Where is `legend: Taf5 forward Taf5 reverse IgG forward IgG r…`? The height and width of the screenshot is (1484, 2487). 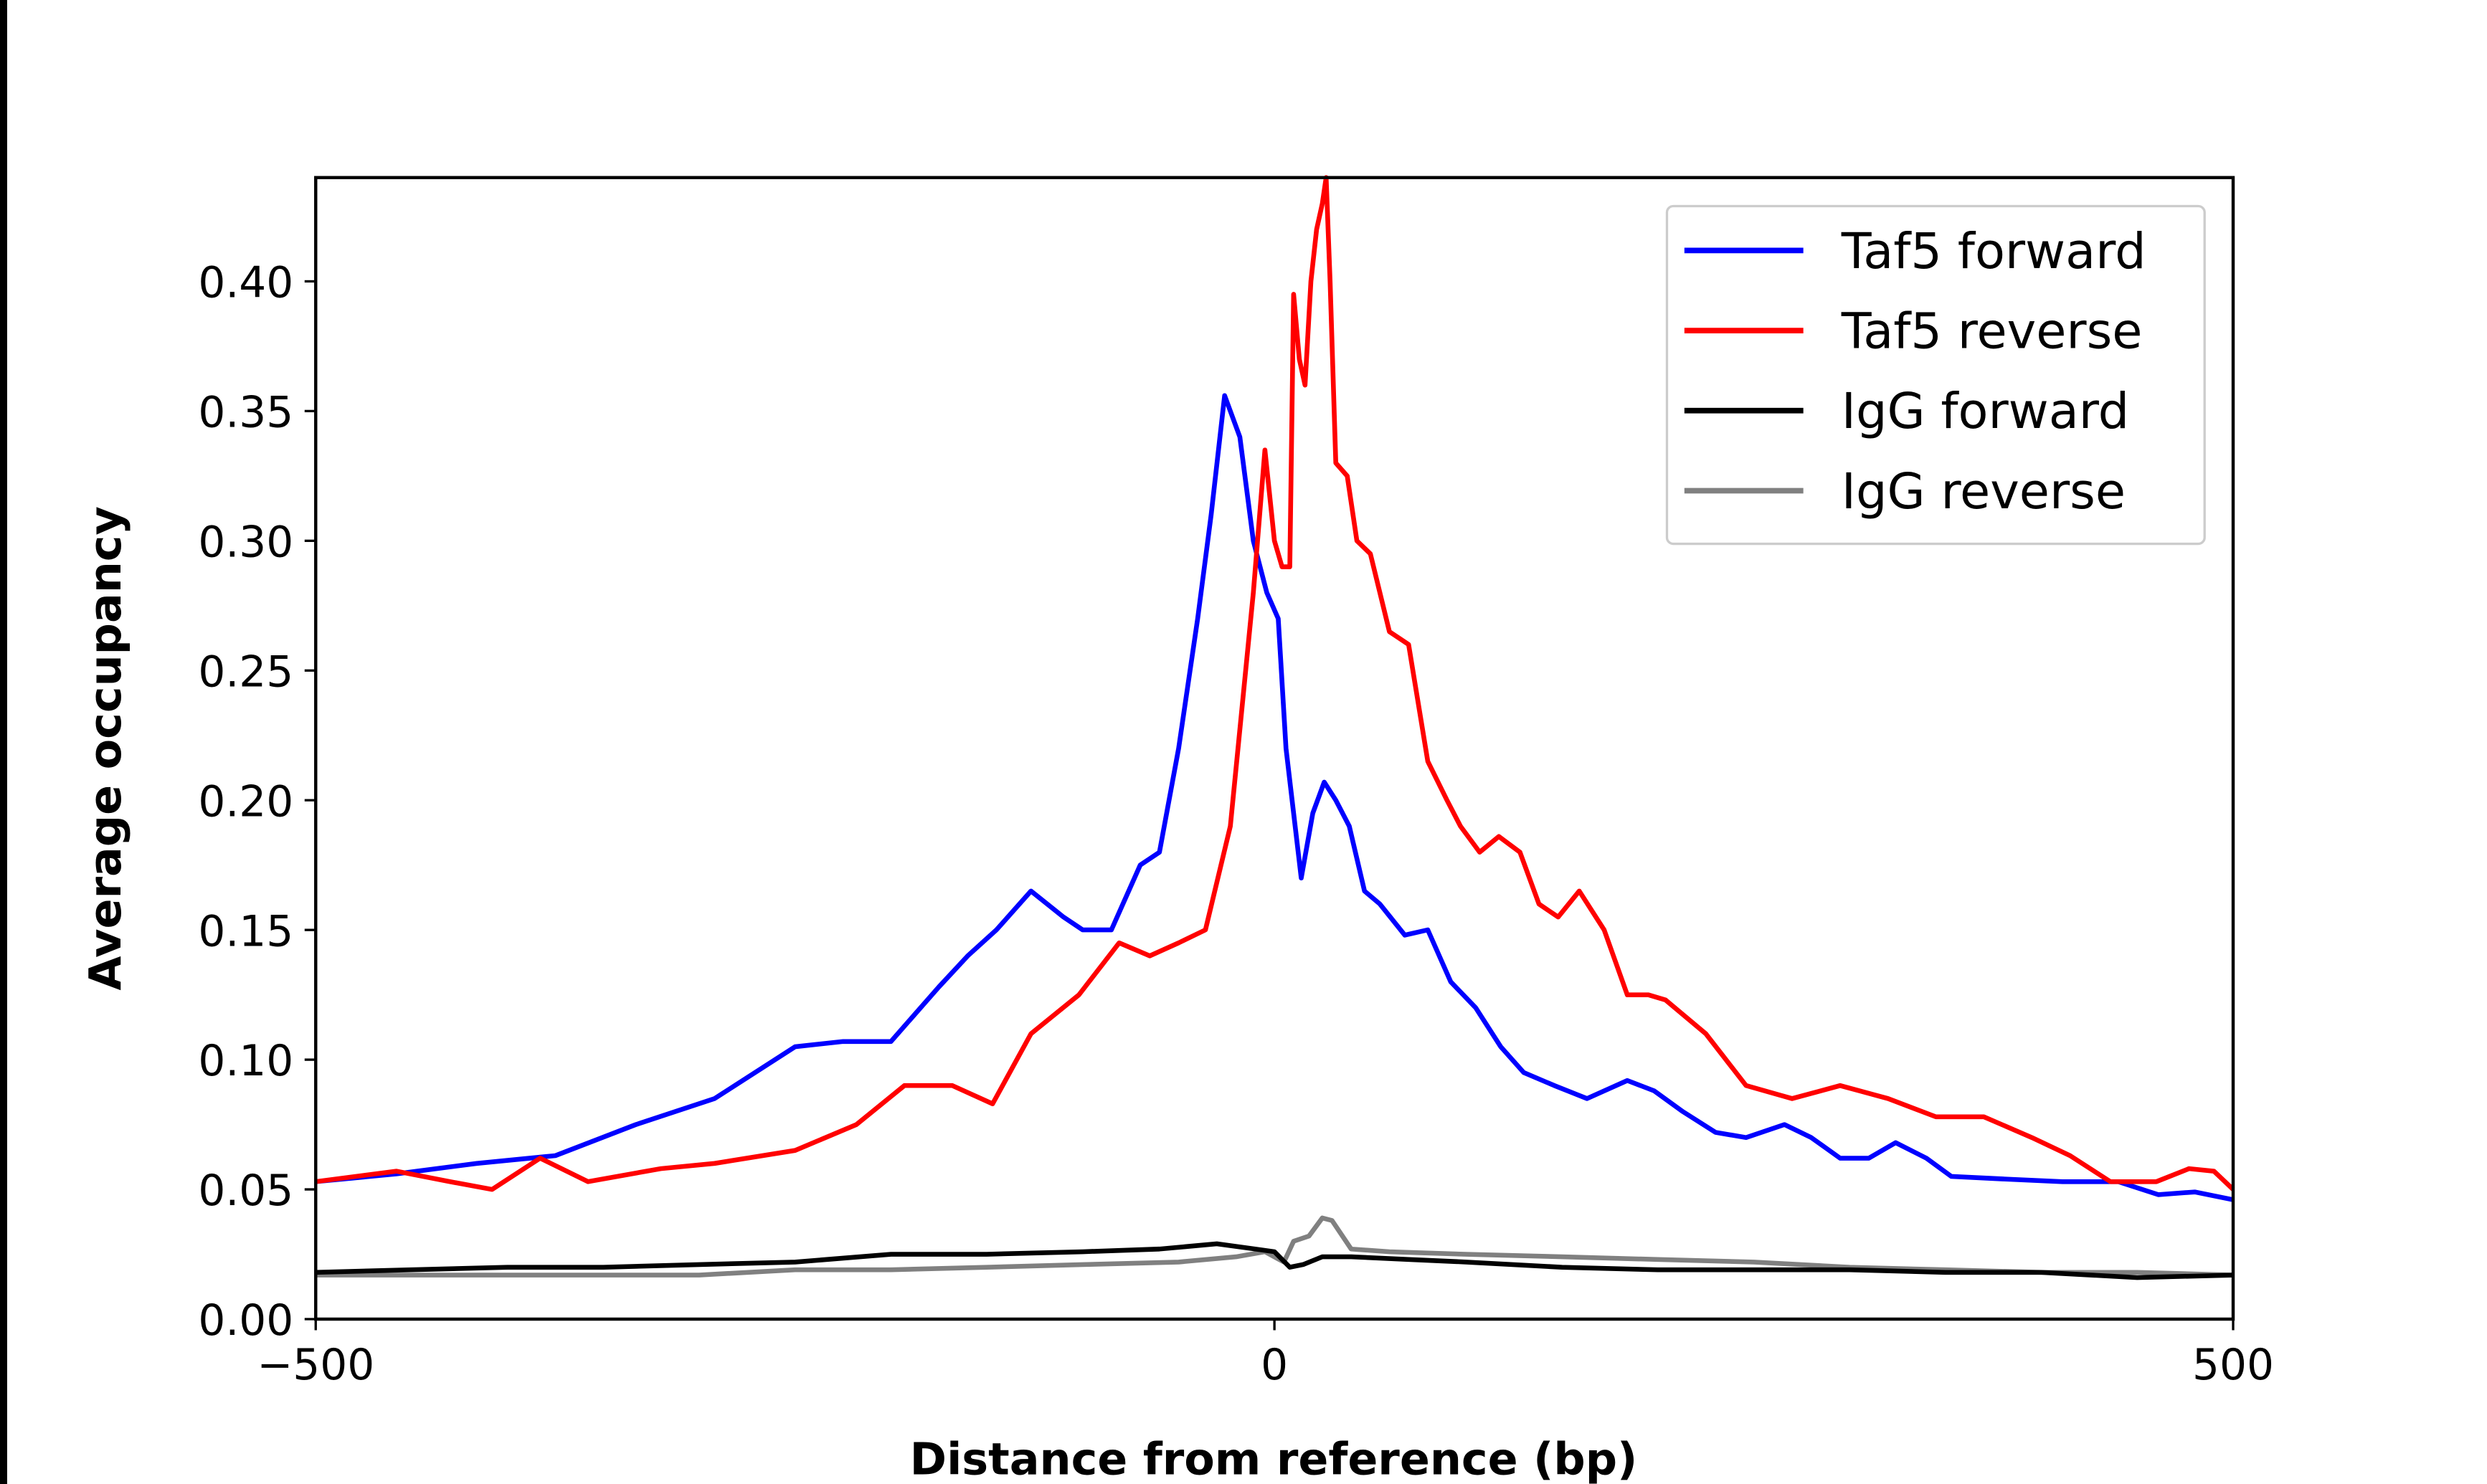
legend: Taf5 forward Taf5 reverse IgG forward IgG r… is located at coordinates (1935, 375).